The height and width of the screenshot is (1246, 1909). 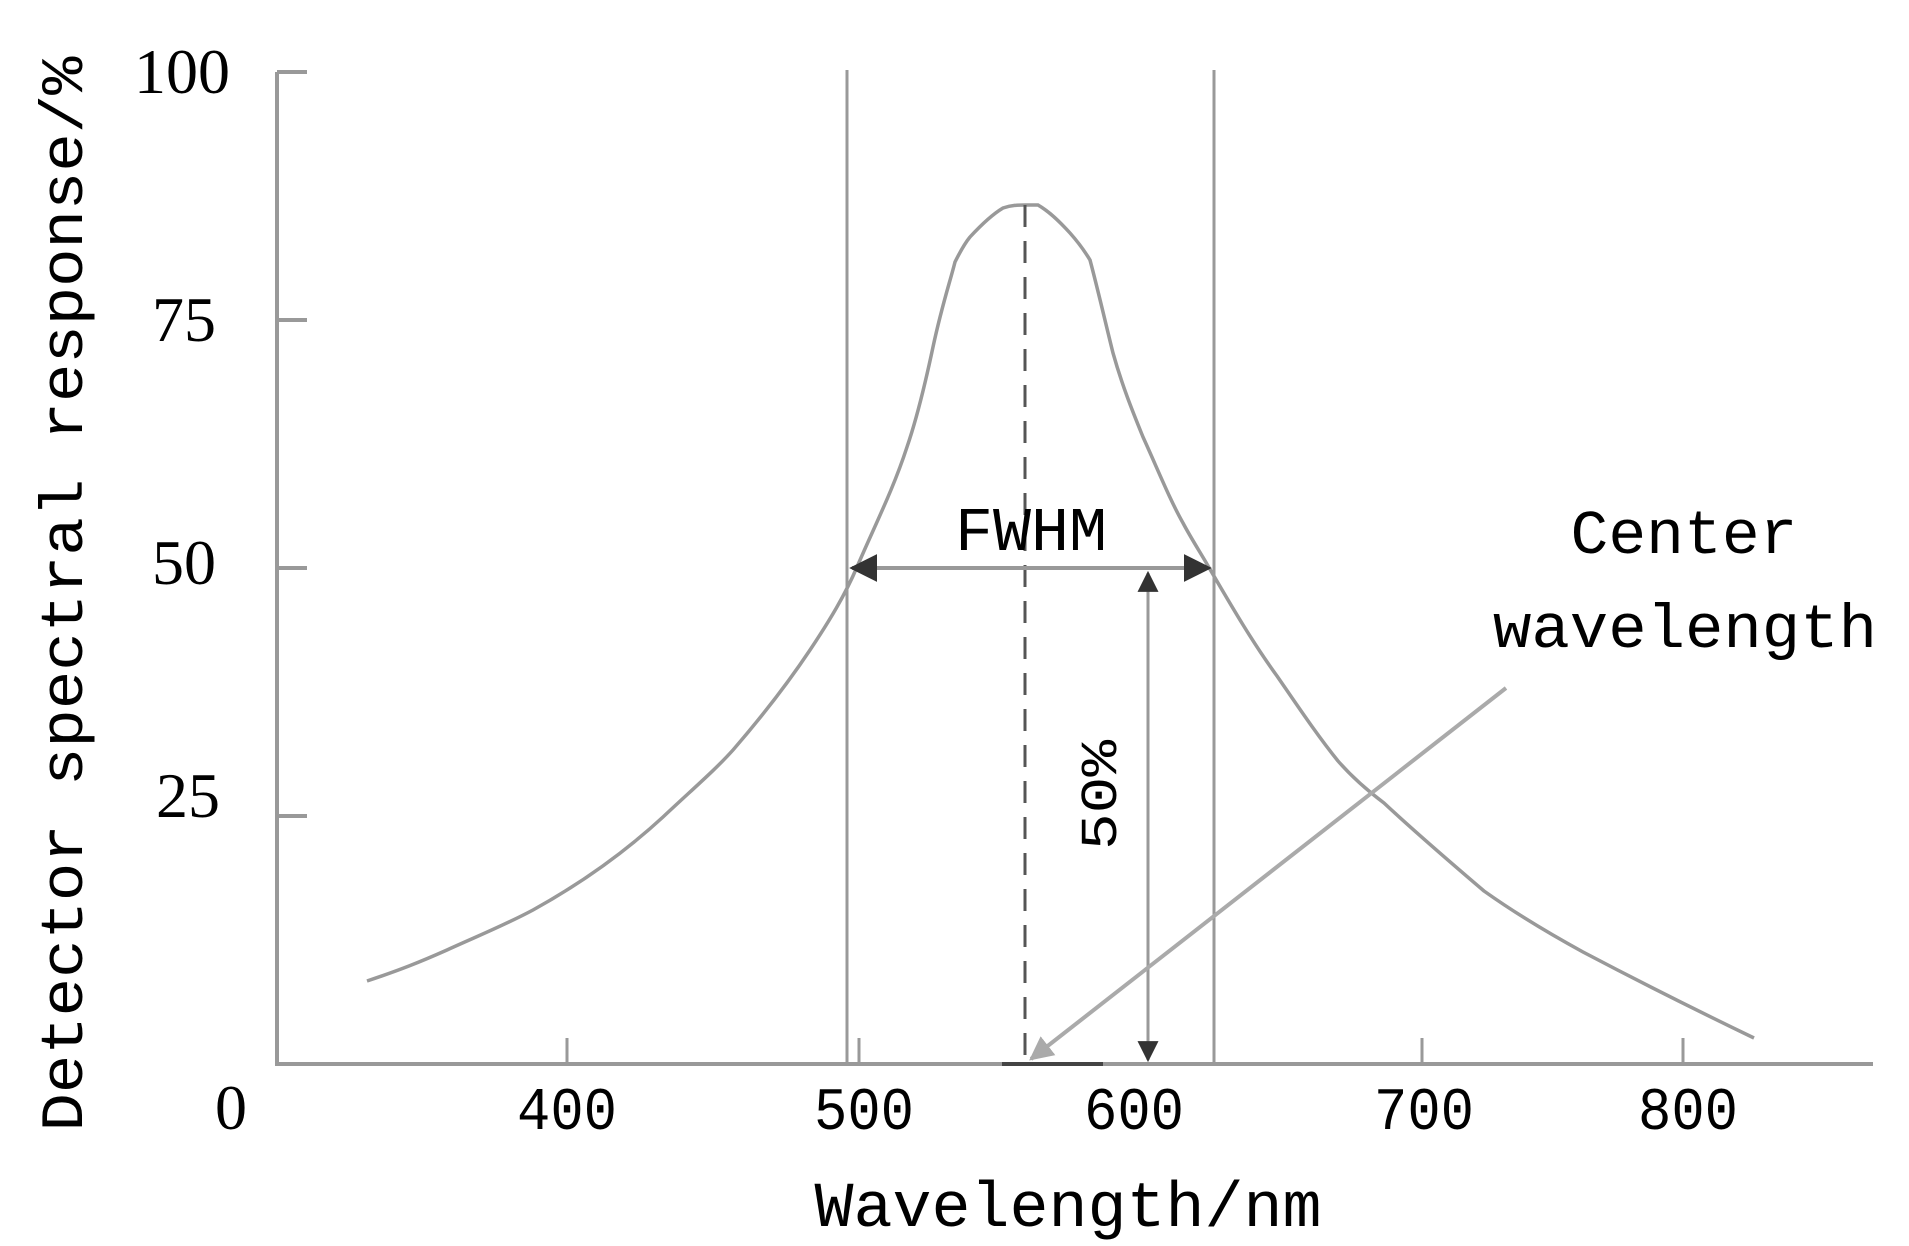 I want to click on x-tick-label-400: 400, so click(x=567, y=1114).